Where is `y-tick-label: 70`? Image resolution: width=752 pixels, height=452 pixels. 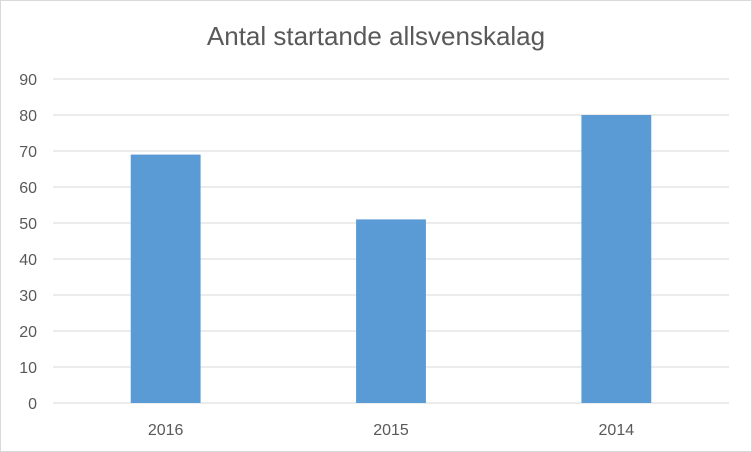
y-tick-label: 70 is located at coordinates (28, 152).